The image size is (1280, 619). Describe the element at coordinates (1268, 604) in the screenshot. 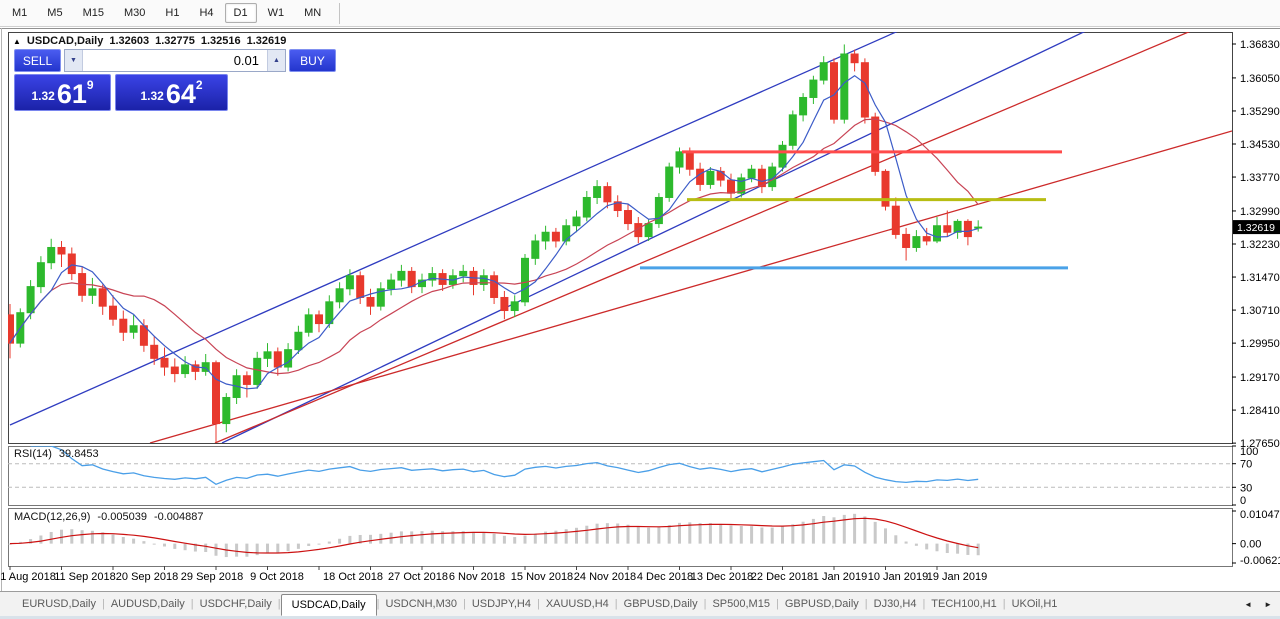

I see `tab-scroll-right-button: ►` at that location.